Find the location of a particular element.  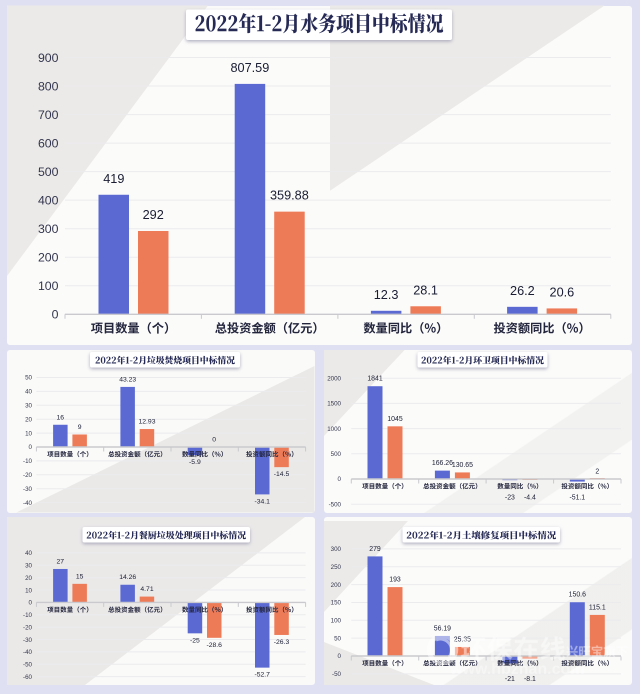

svg-text: 400 is located at coordinates (48, 201).